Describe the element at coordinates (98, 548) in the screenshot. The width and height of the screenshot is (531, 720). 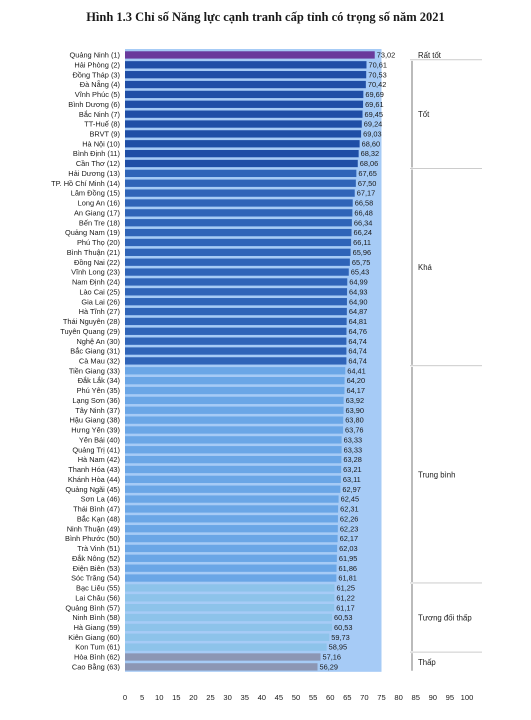
I see `category-label: Trà Vinh (51)` at that location.